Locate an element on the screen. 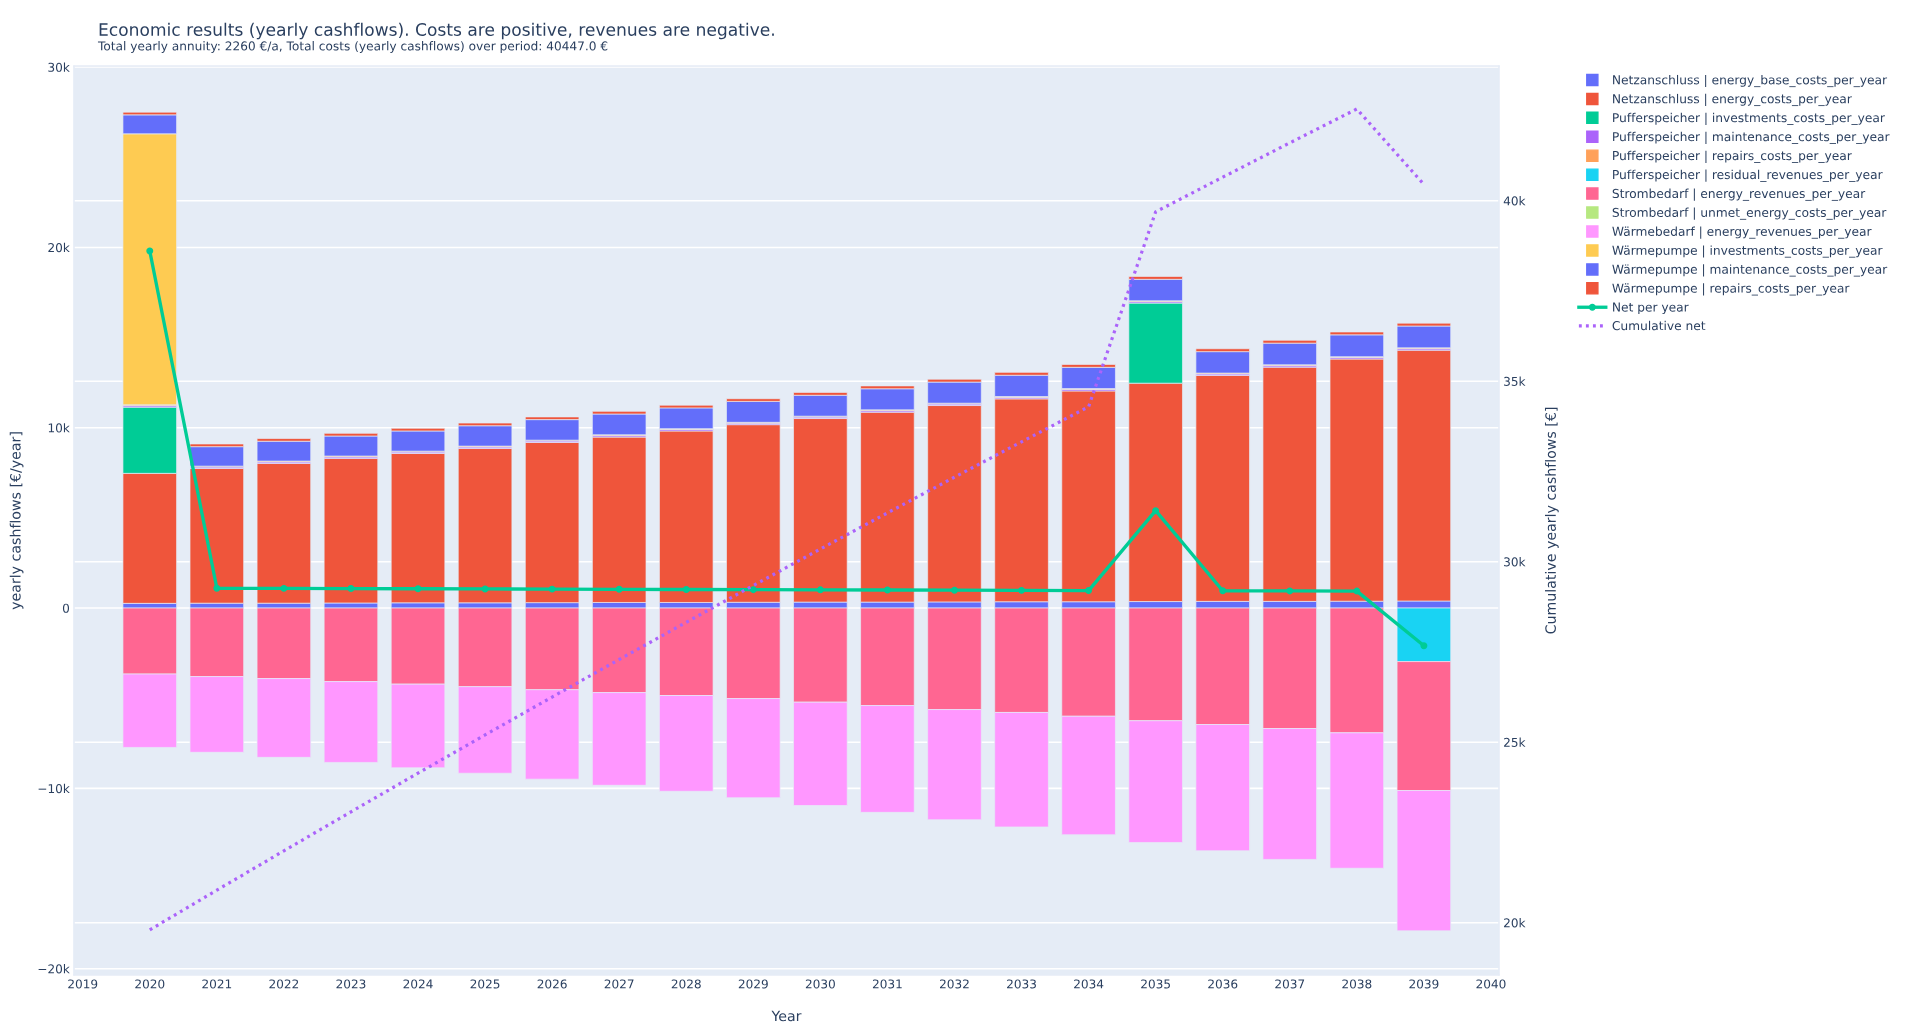 This screenshot has width=1913, height=1032. x-tick-label: 2040 is located at coordinates (1491, 984).